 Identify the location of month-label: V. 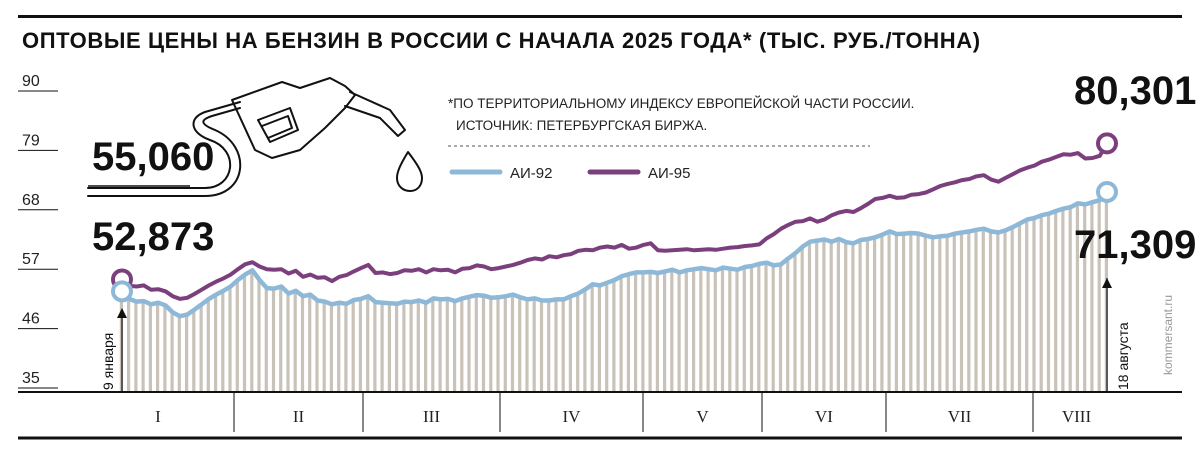
(702, 416).